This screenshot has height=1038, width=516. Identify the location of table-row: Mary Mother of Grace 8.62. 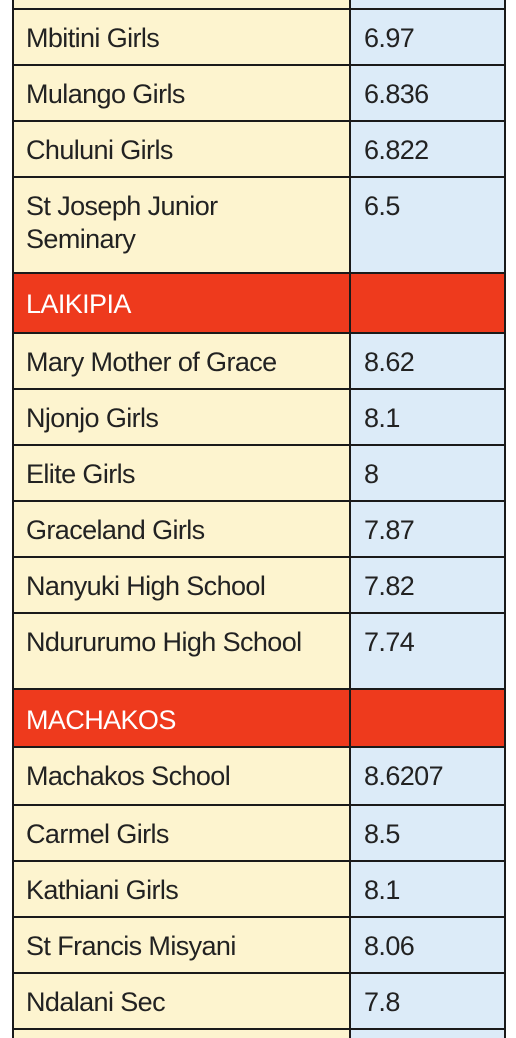
(259, 362).